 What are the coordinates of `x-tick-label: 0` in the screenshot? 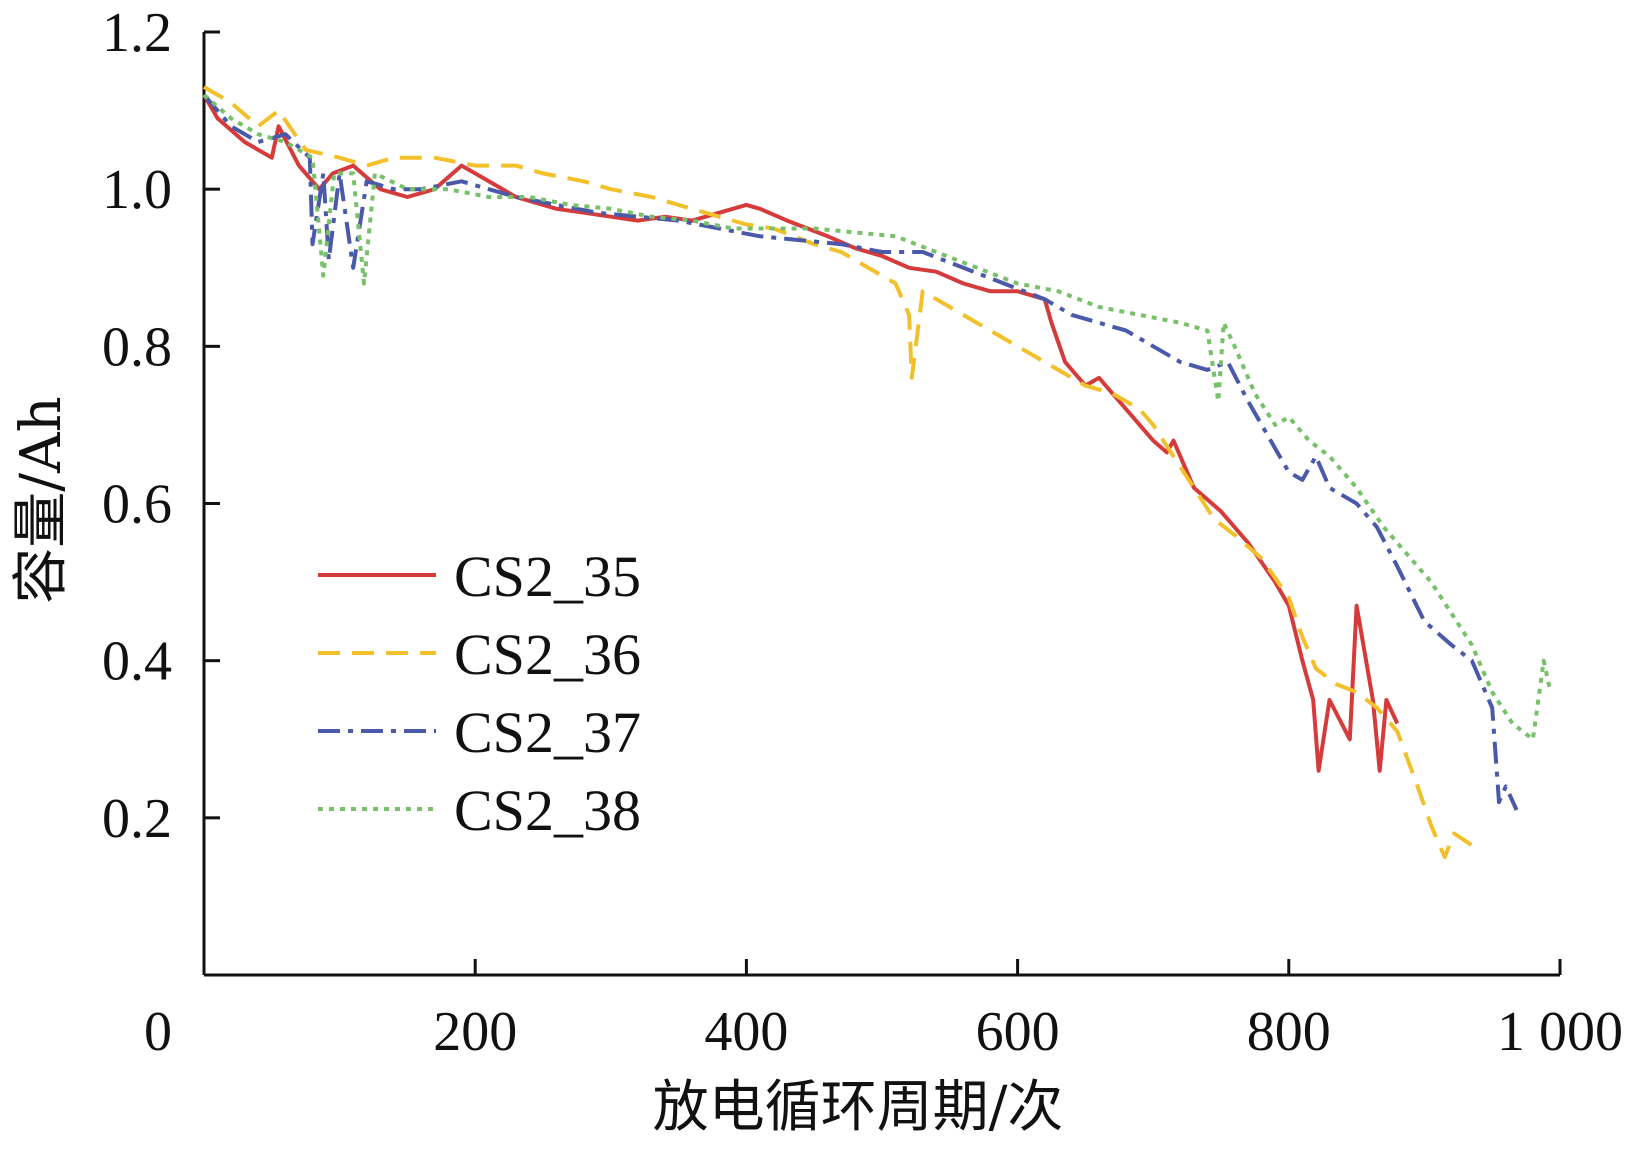 It's located at (158, 1032).